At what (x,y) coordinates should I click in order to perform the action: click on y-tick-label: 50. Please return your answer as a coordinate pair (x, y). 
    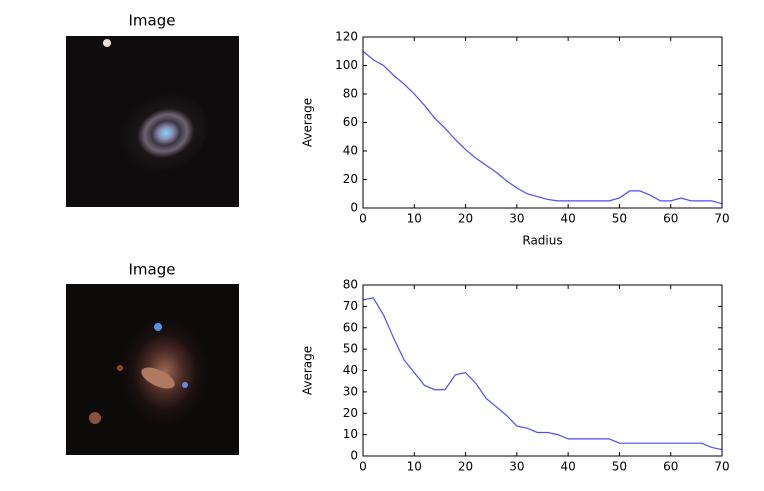
    Looking at the image, I should click on (350, 349).